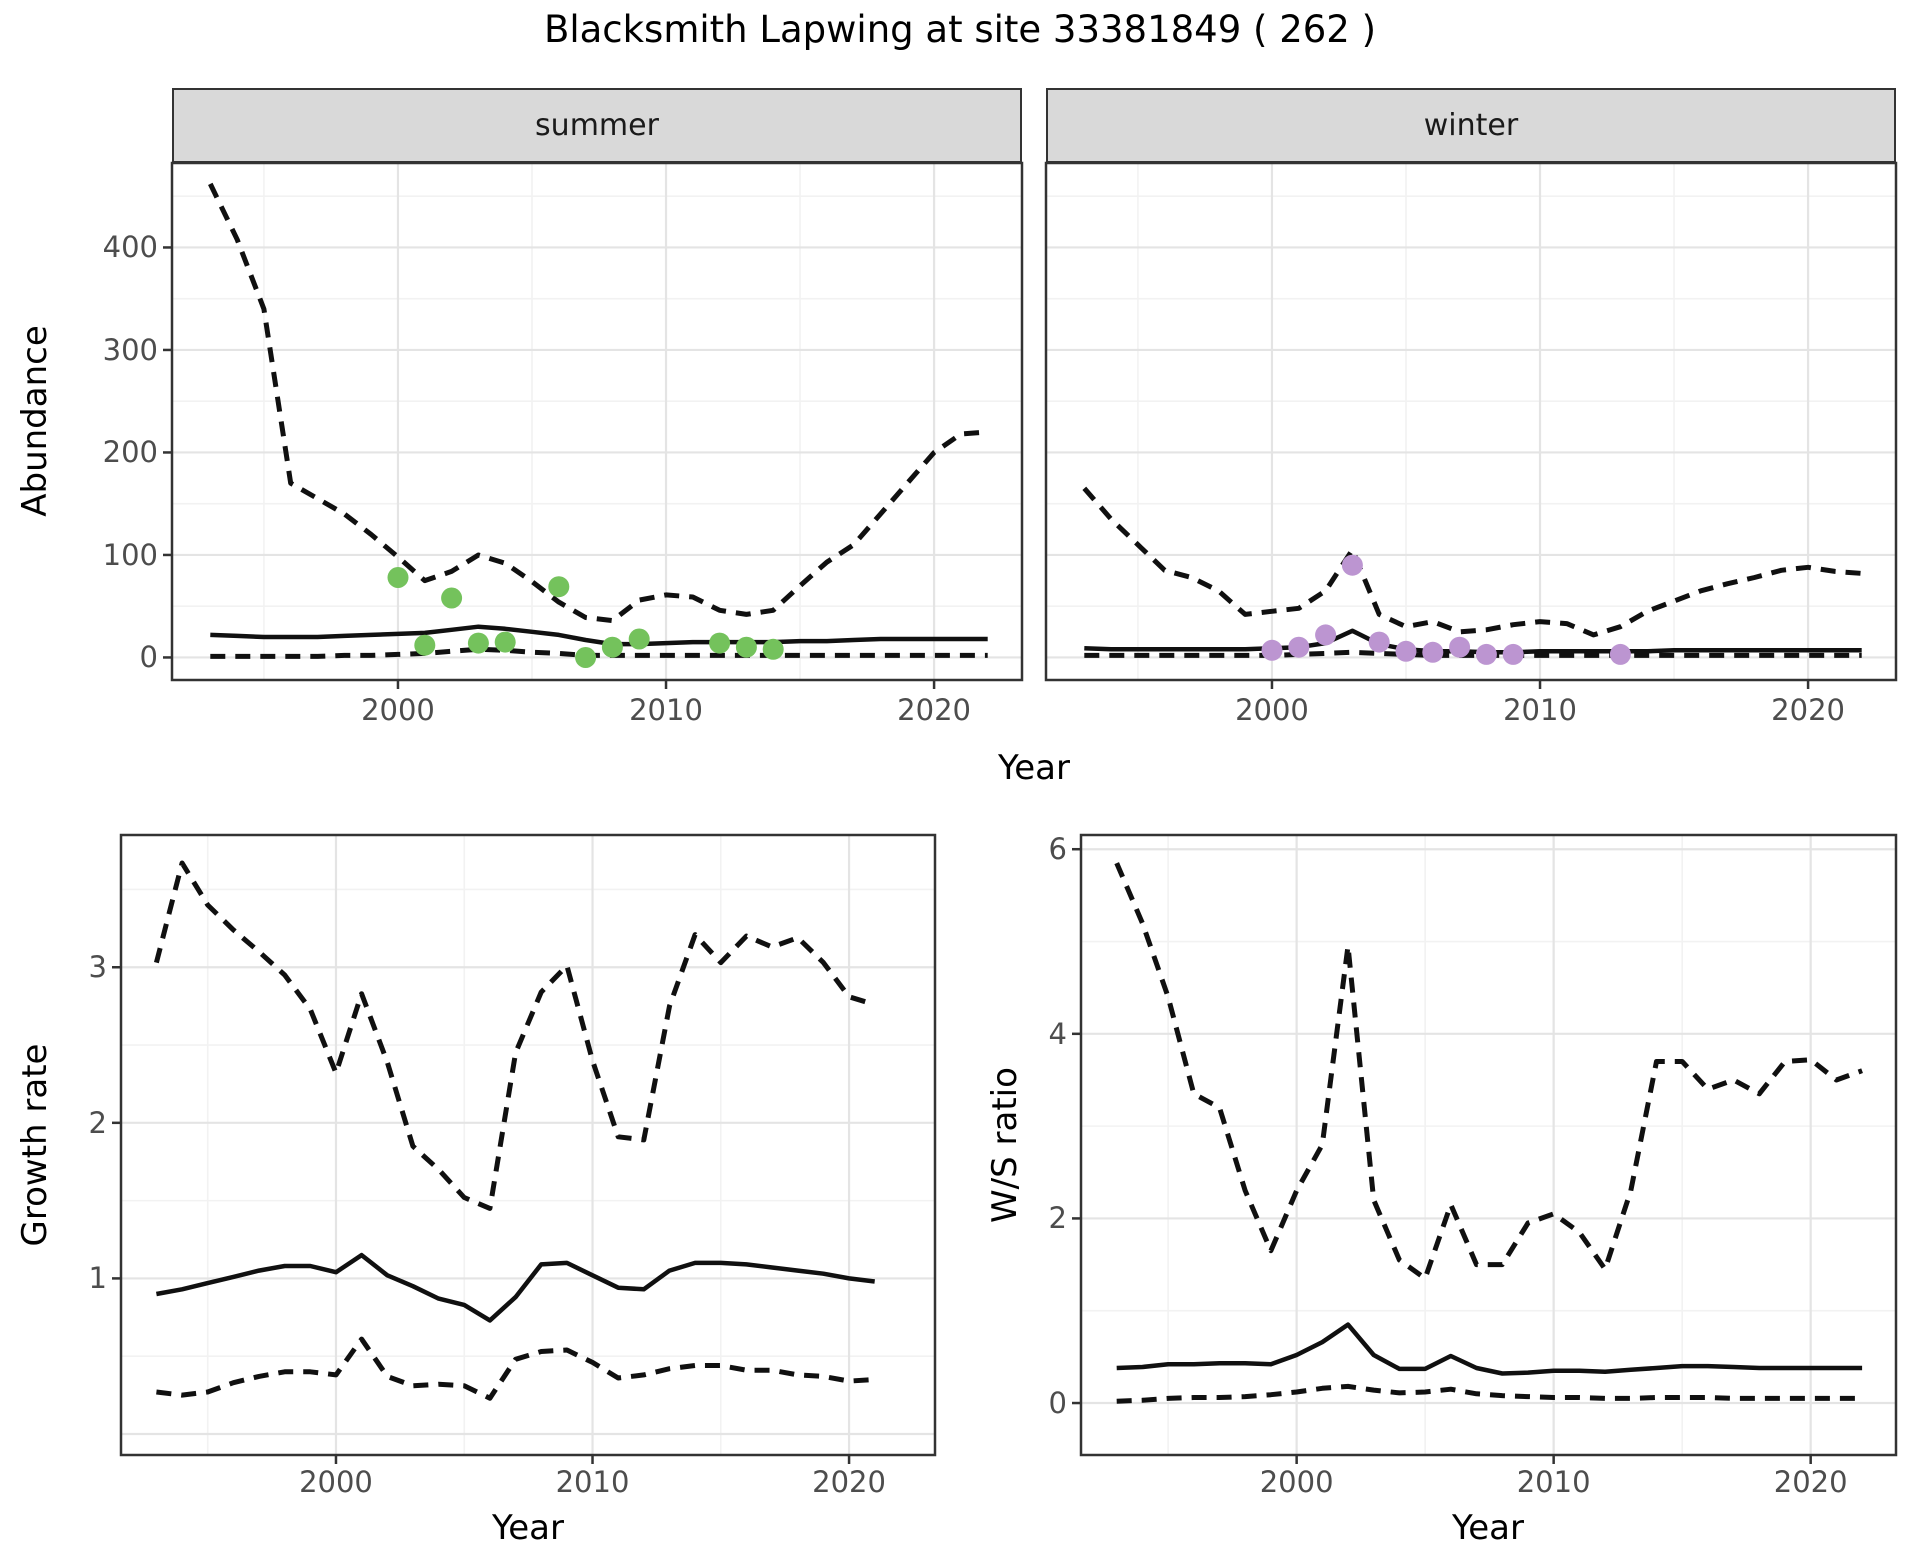 This screenshot has height=1560, width=1920. I want to click on y-tick-label: 1, so click(97, 1278).